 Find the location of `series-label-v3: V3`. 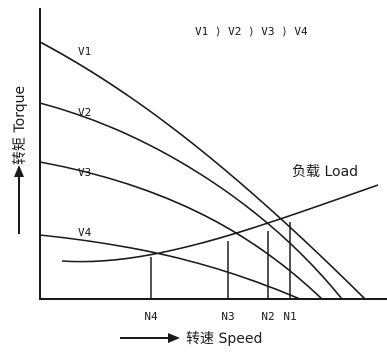

series-label-v3: V3 is located at coordinates (84, 172).